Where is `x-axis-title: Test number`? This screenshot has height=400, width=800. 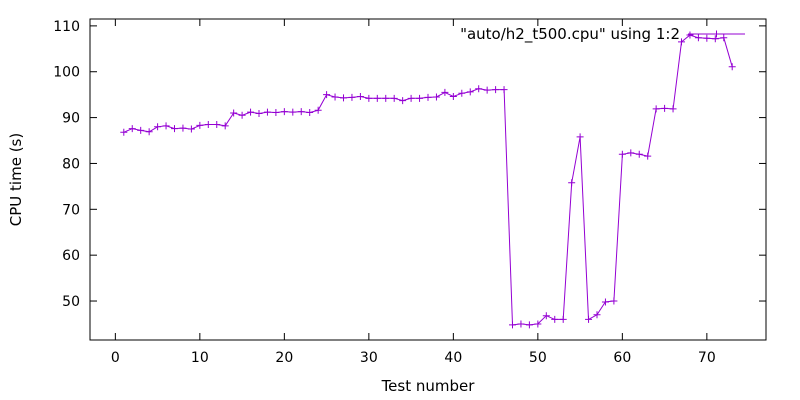 x-axis-title: Test number is located at coordinates (428, 386).